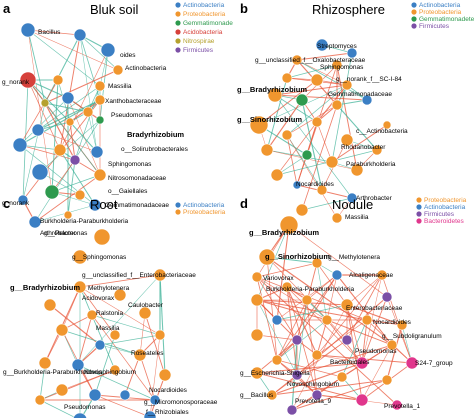  I want to click on node-label: Roseateles, so click(147, 353).